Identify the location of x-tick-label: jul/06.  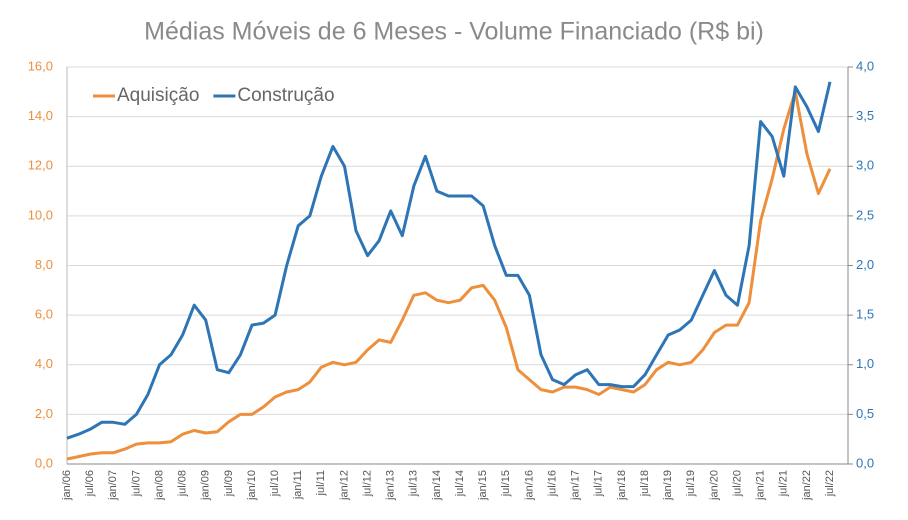
(90, 483).